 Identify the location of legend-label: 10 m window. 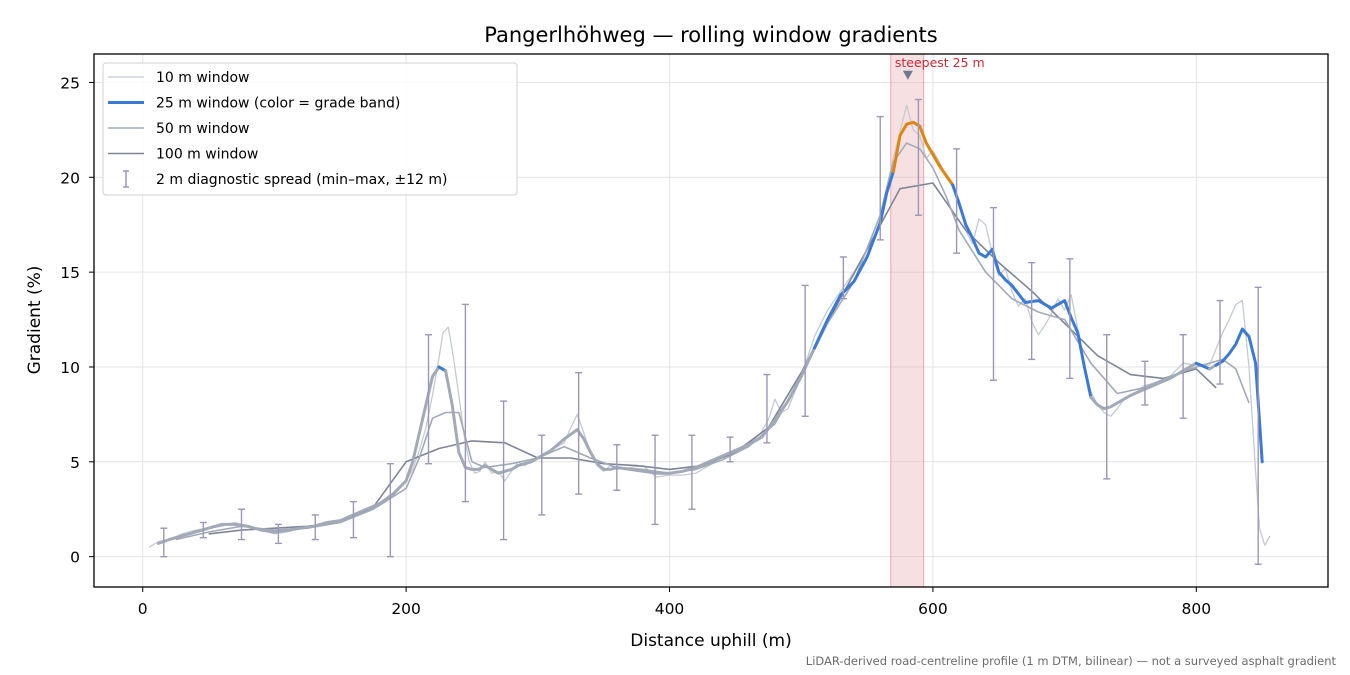
(202, 78).